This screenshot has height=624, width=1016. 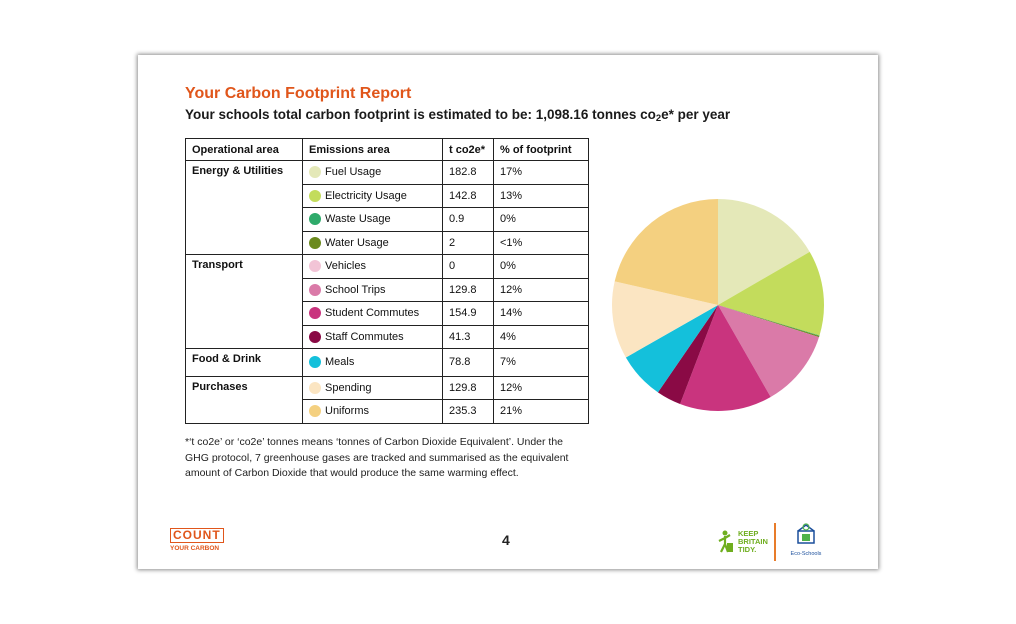 I want to click on pie-slice-staff-commutes, so click(x=687, y=354).